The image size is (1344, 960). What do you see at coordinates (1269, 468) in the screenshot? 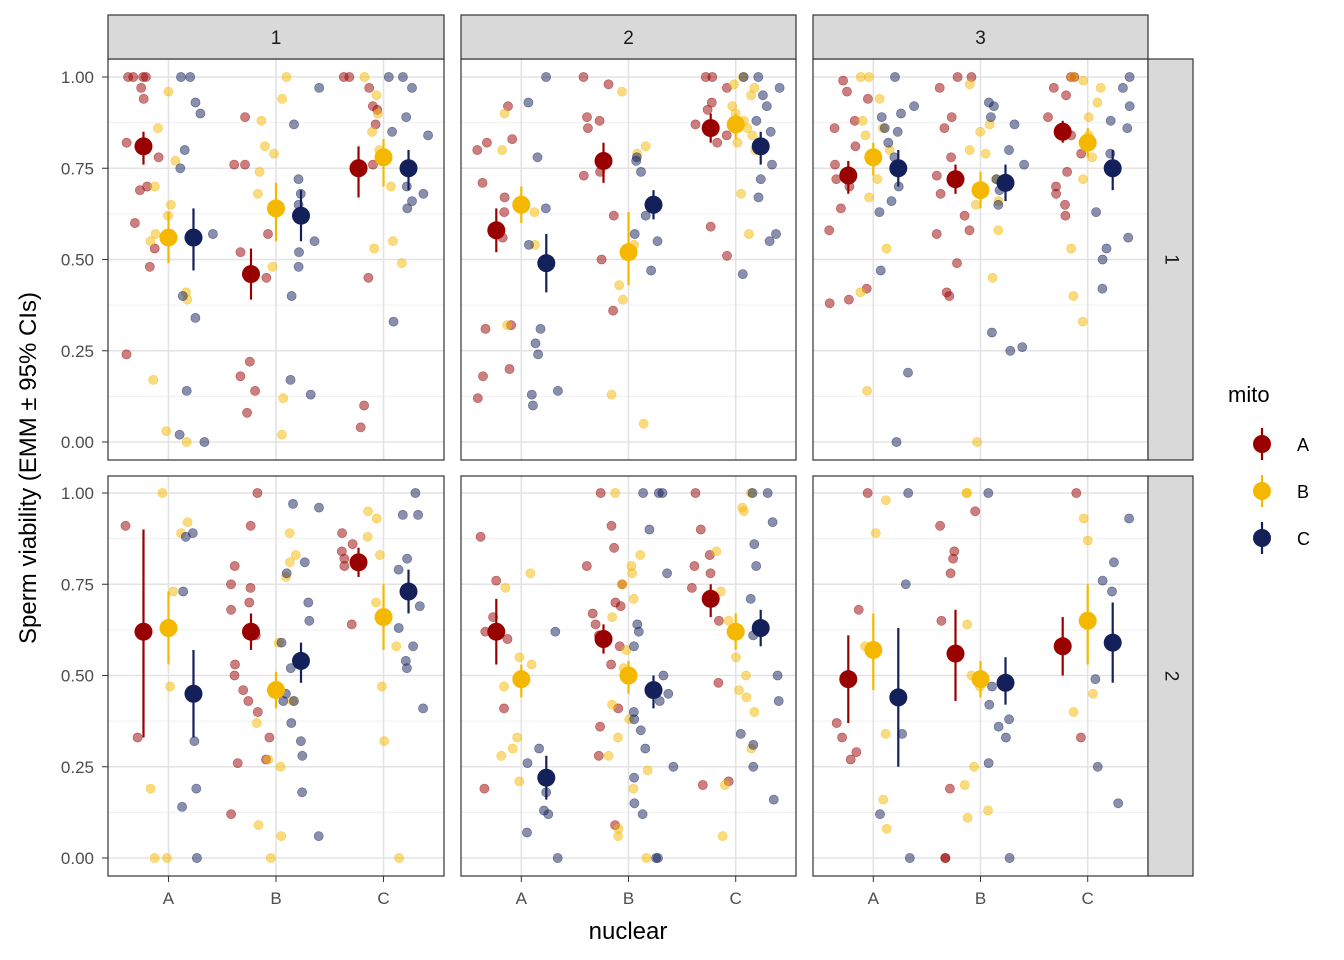
I see `legend: mito A B C` at bounding box center [1269, 468].